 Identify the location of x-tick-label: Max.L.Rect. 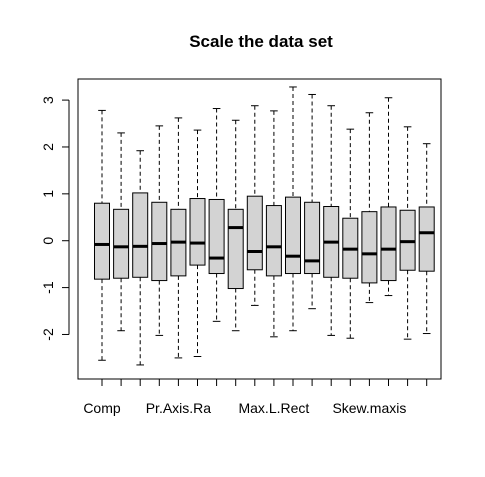
(273, 408).